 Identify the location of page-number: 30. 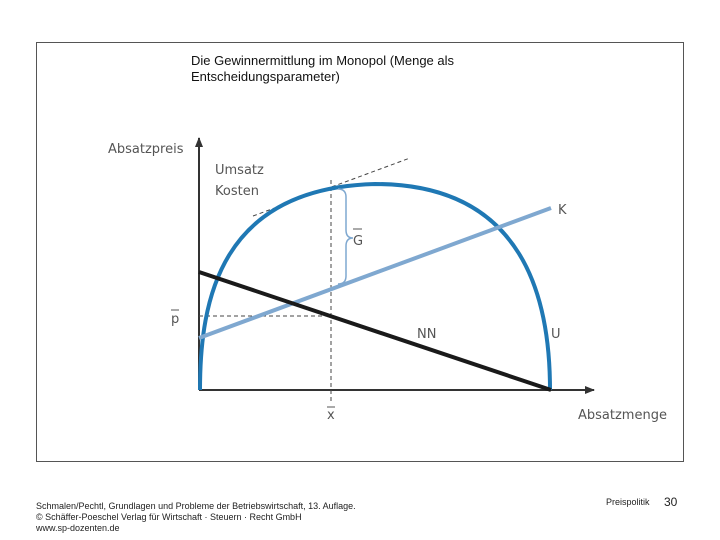
(671, 502).